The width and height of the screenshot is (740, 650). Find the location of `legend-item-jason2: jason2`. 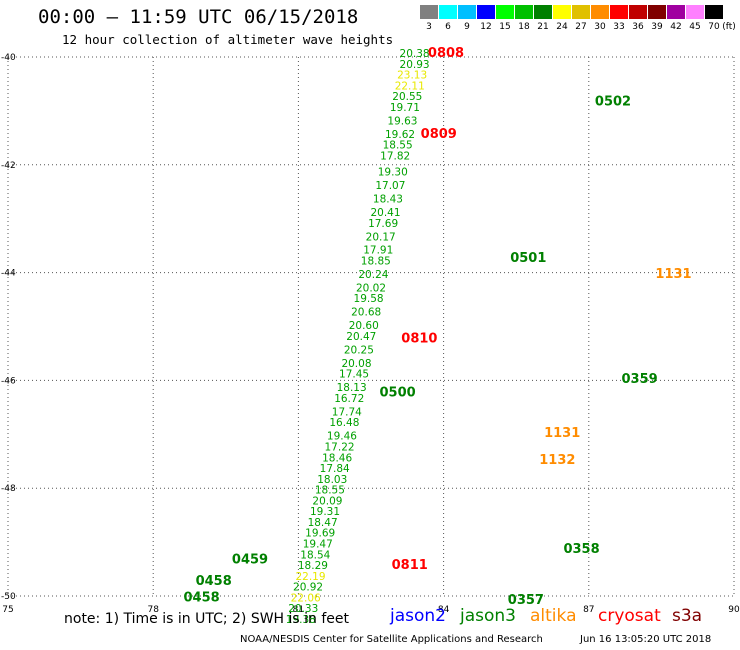

legend-item-jason2: jason2 is located at coordinates (418, 616).